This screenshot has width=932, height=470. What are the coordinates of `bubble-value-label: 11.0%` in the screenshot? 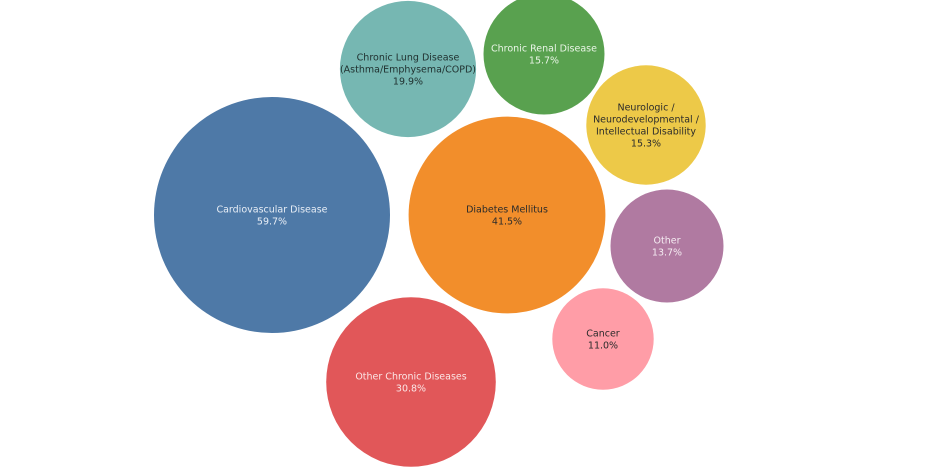 It's located at (603, 346).